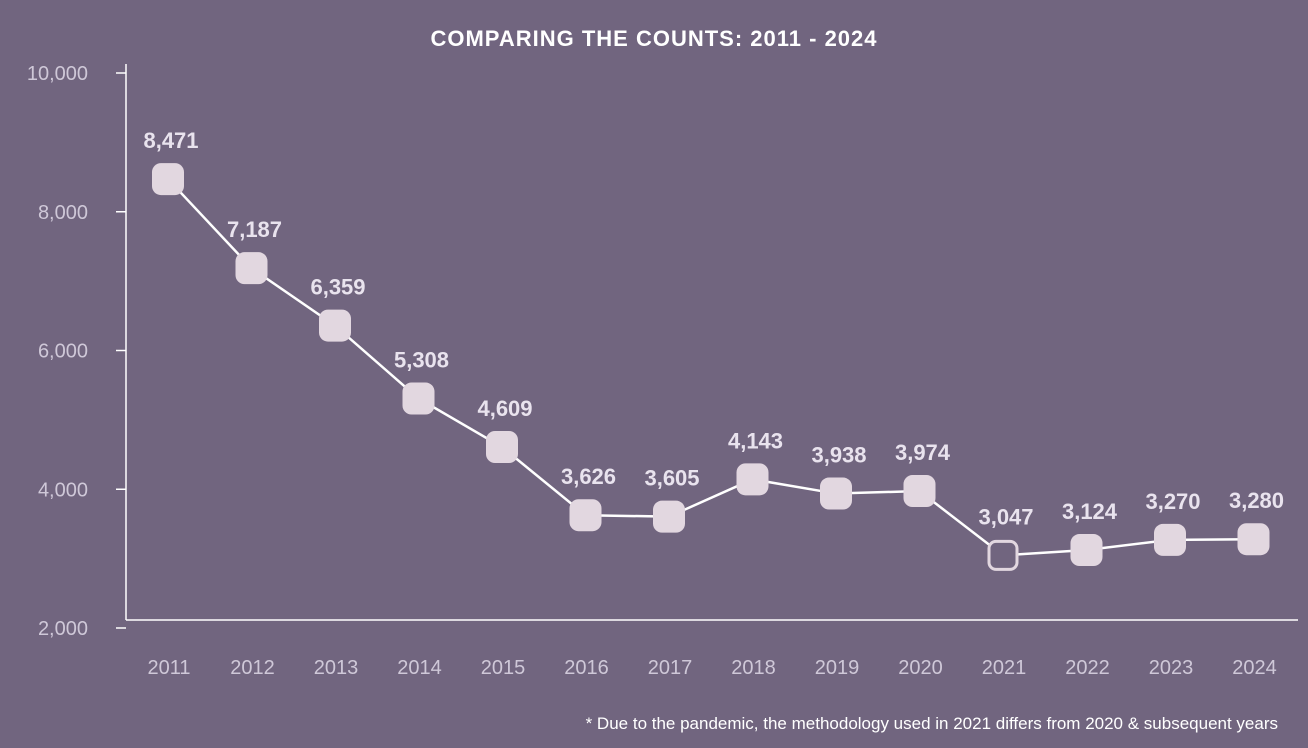 The image size is (1308, 748). Describe the element at coordinates (1004, 668) in the screenshot. I see `x-tick-label: 2021` at that location.